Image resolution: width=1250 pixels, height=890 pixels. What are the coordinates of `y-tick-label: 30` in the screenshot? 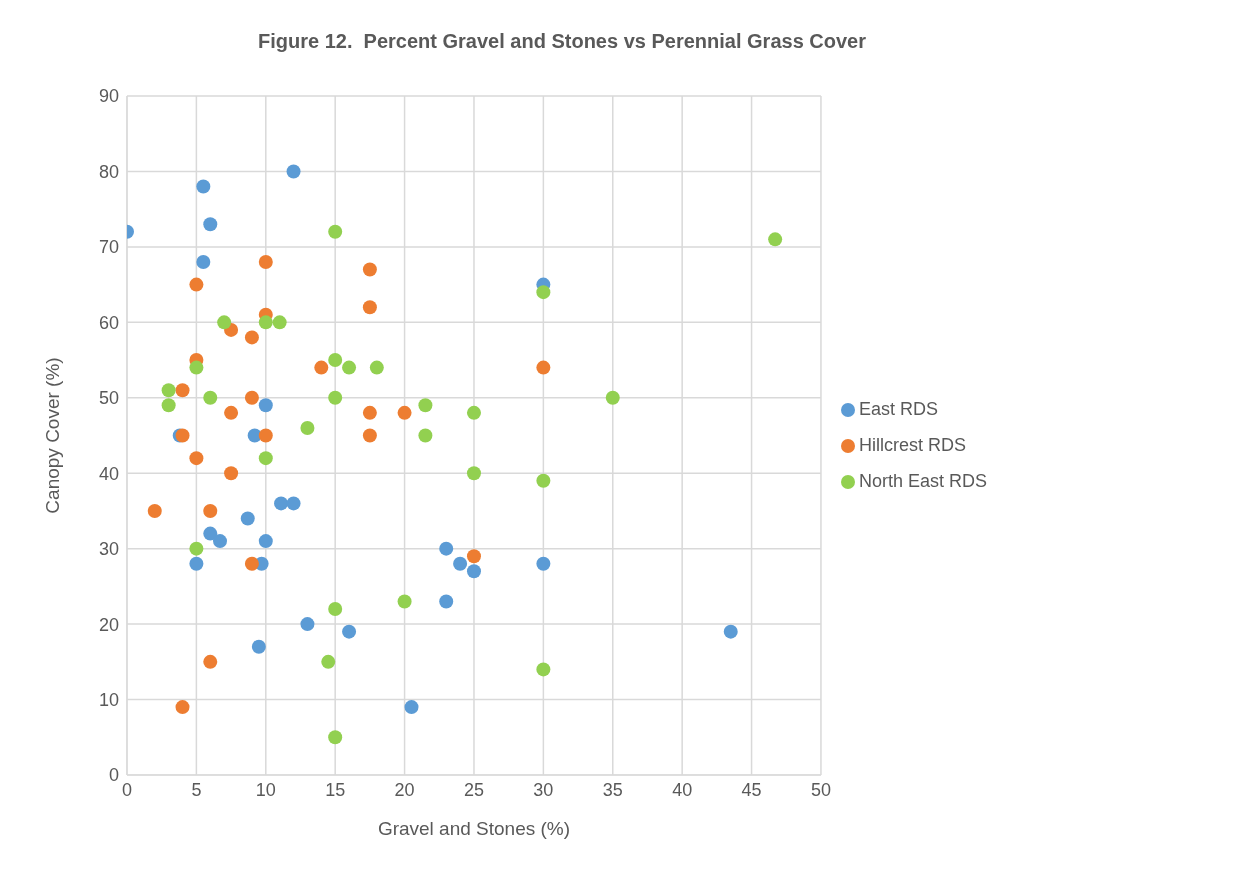 It's located at (108, 549).